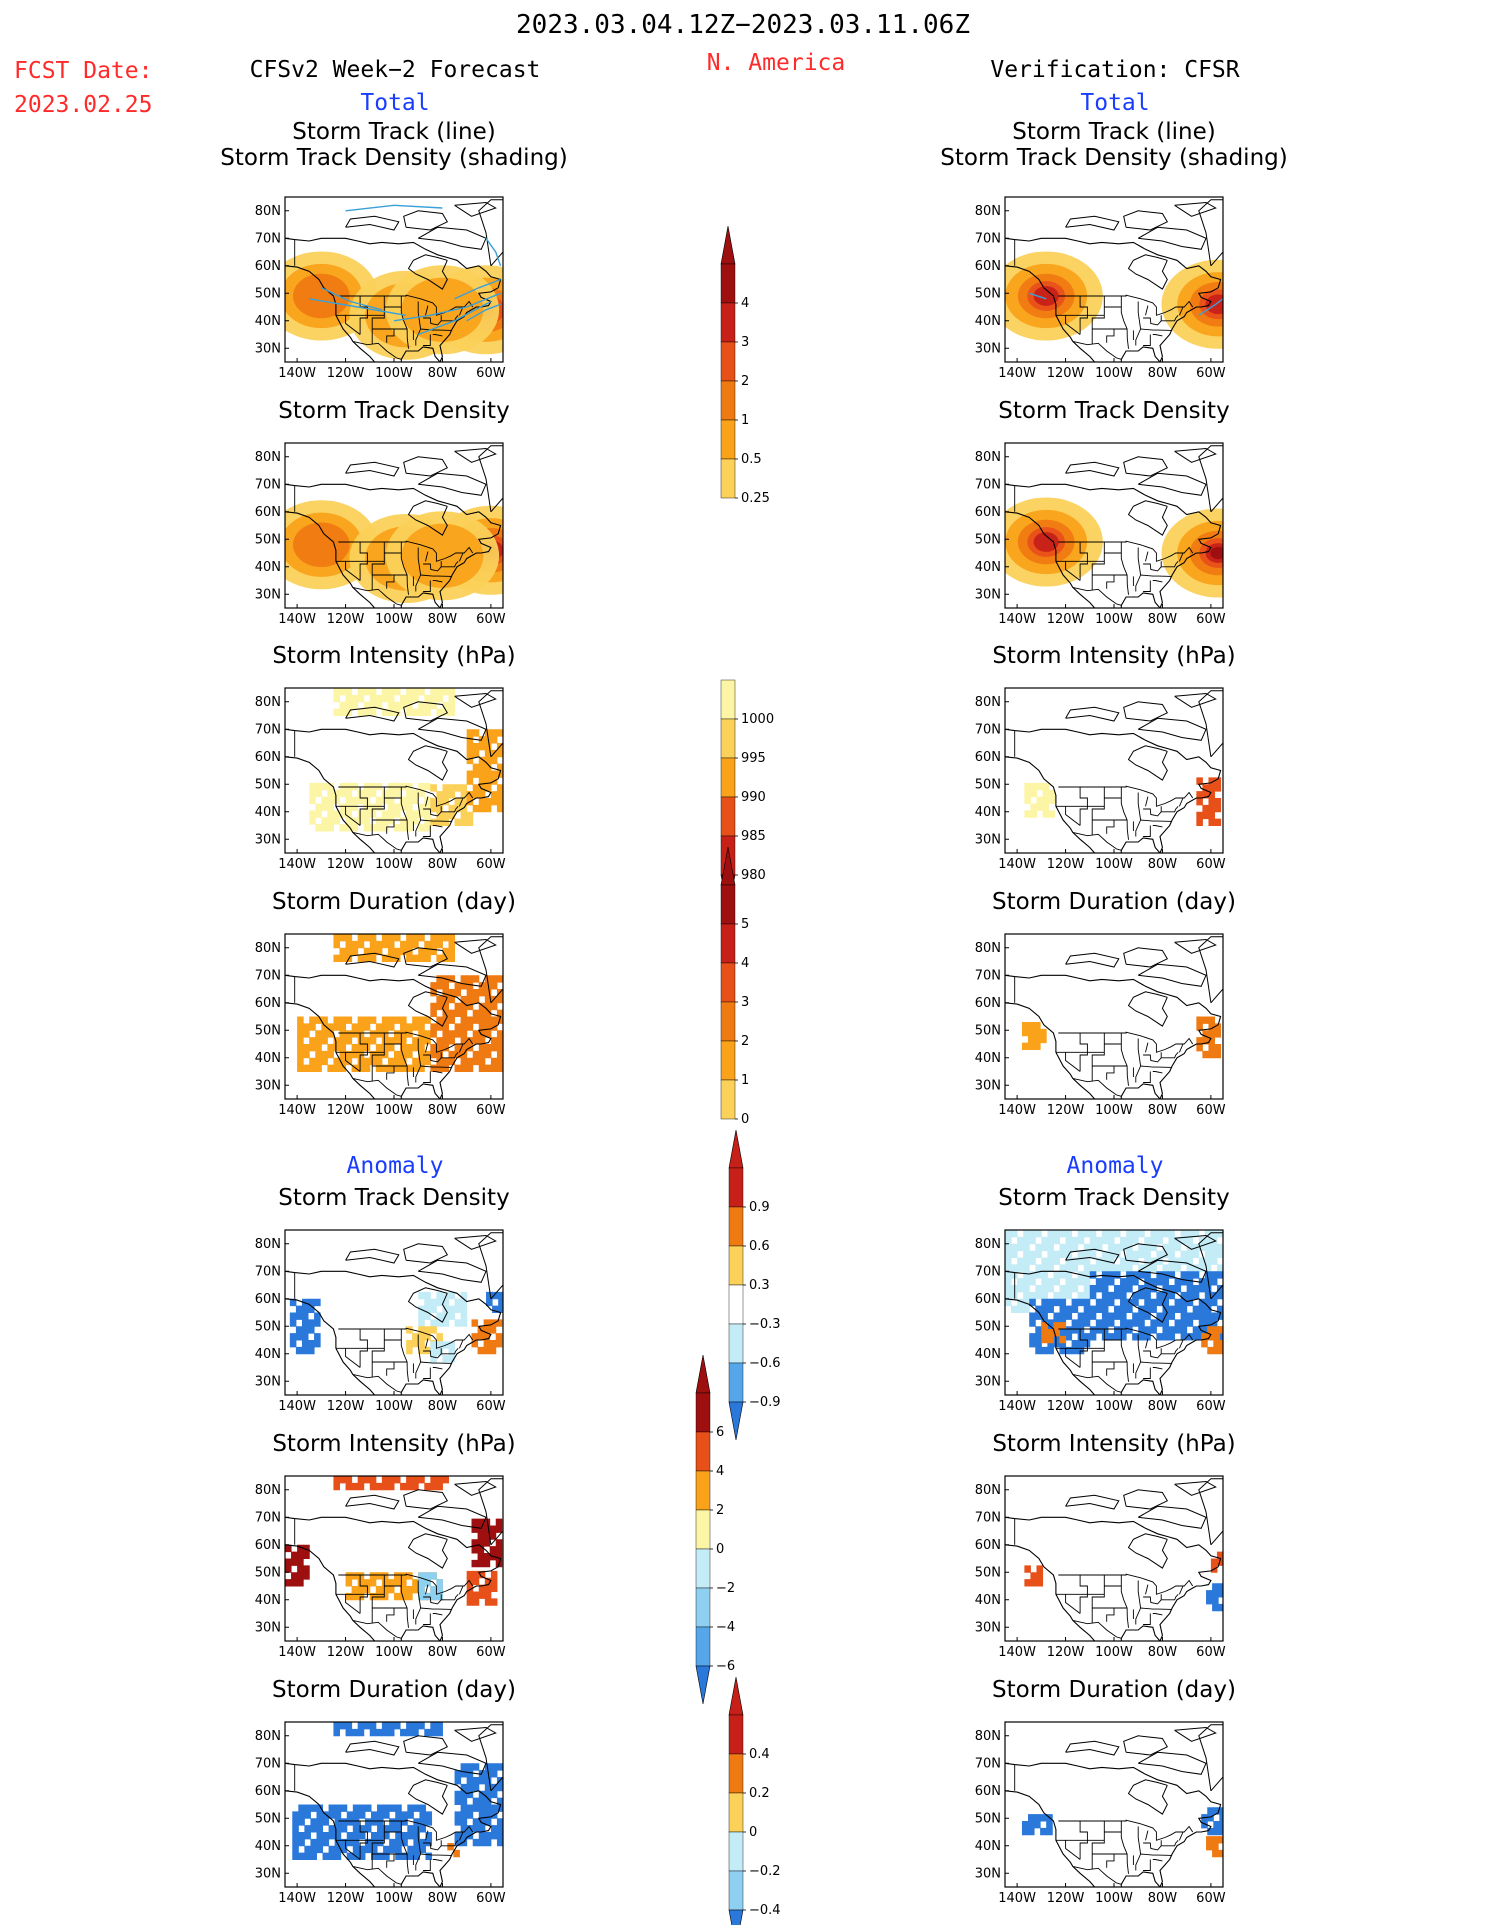 The width and height of the screenshot is (1487, 1925). I want to click on storm-track-line, so click(352, 299).